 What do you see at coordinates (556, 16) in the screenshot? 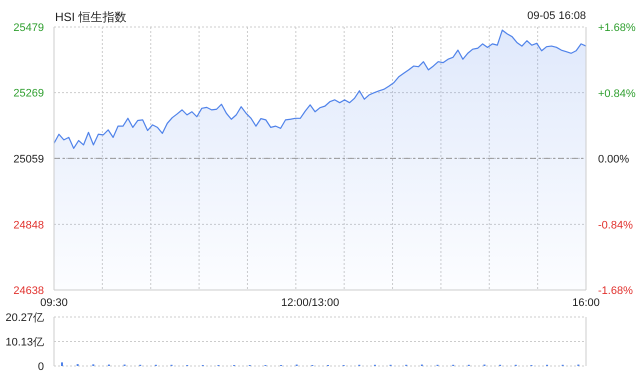
I see `text: 09-05 16:08` at bounding box center [556, 16].